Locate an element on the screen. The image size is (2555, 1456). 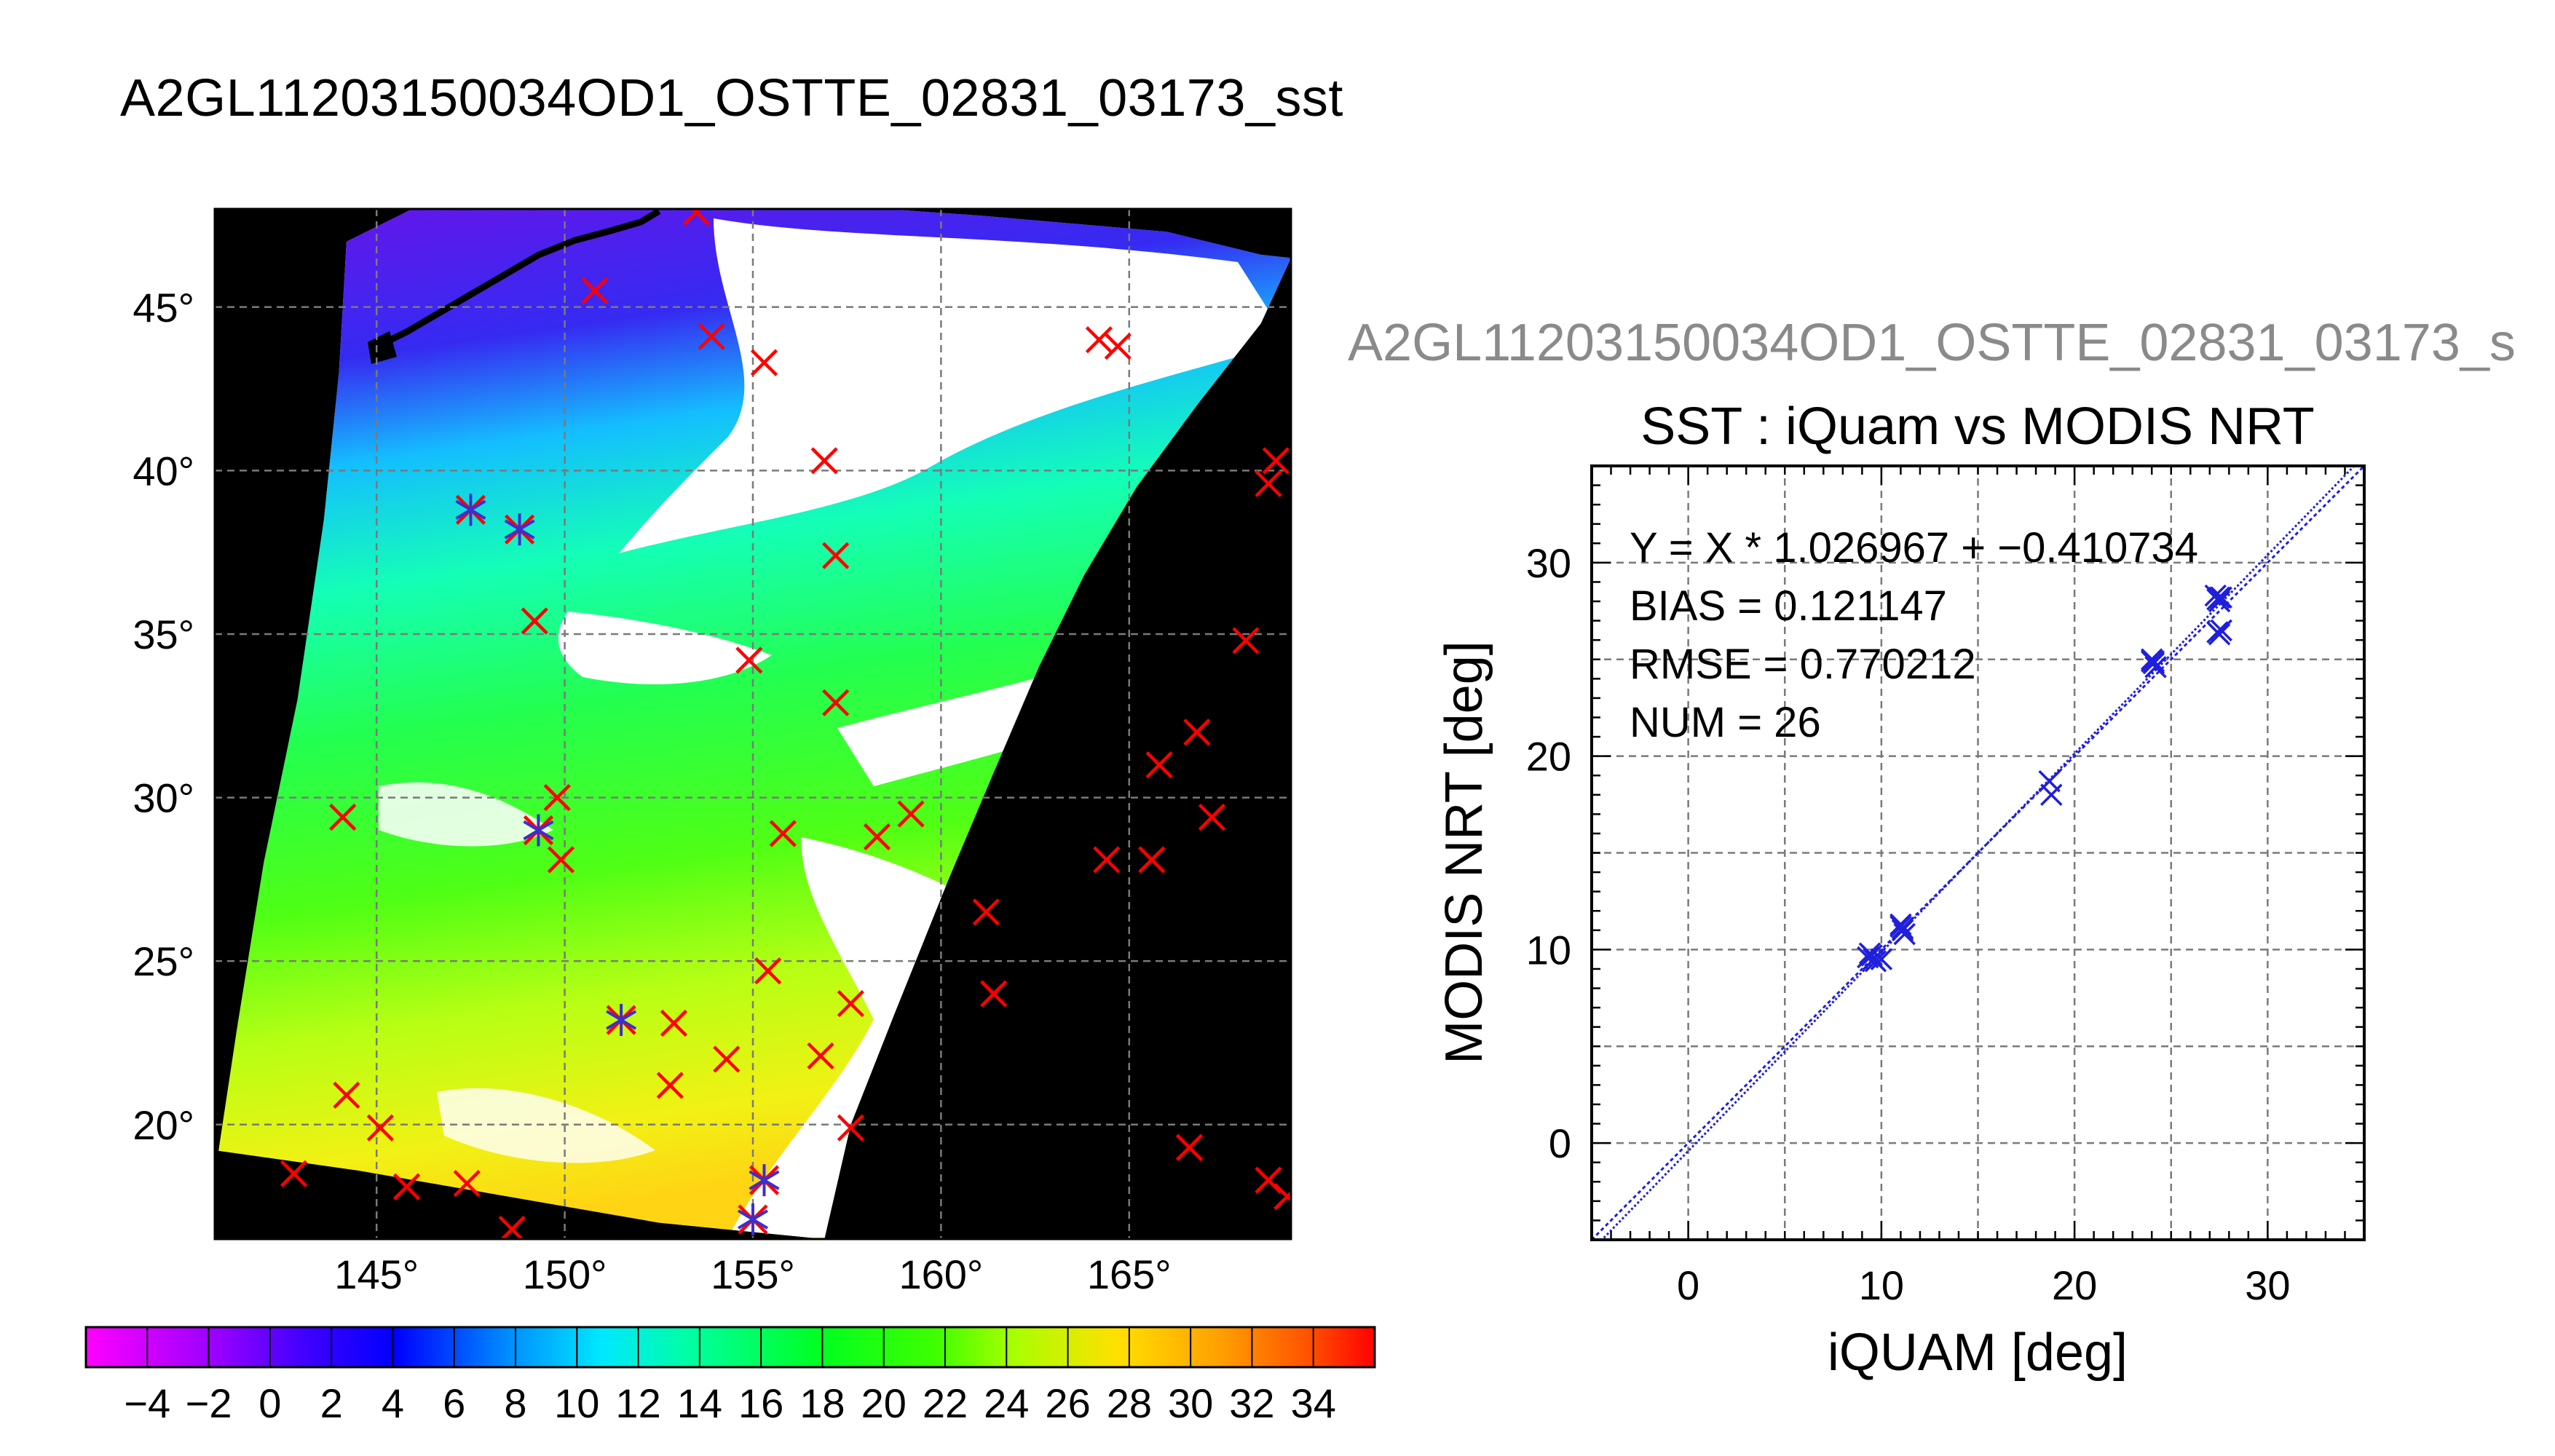
y-tick-label: 0 is located at coordinates (1560, 1143).